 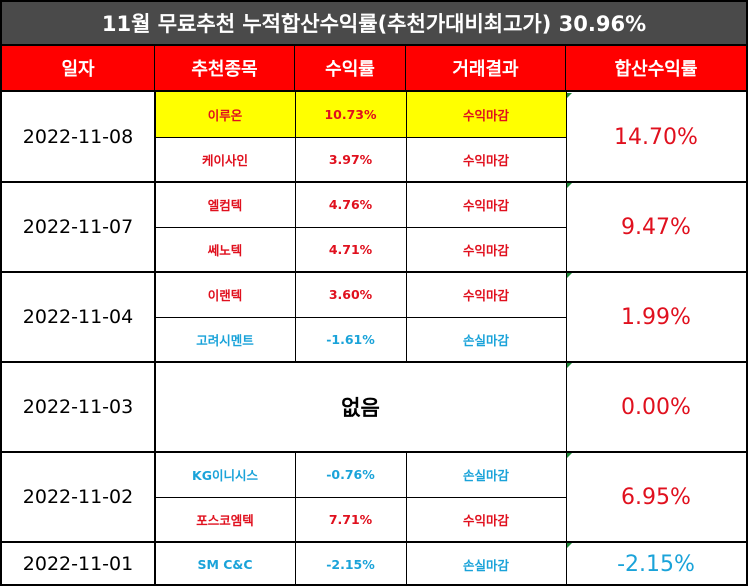 I want to click on header-stock: 추천종목, so click(x=225, y=69).